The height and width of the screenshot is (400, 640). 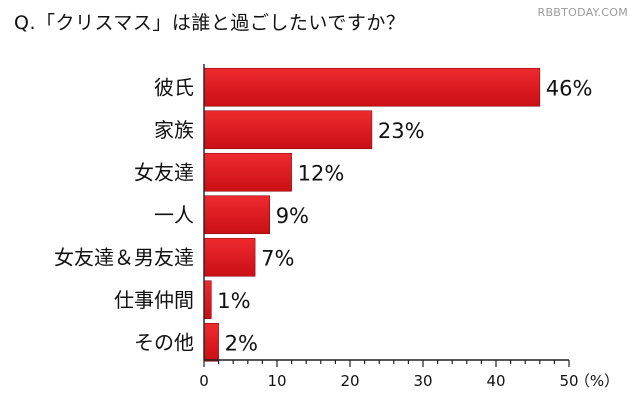 I want to click on category-label: 女友達, so click(x=164, y=172).